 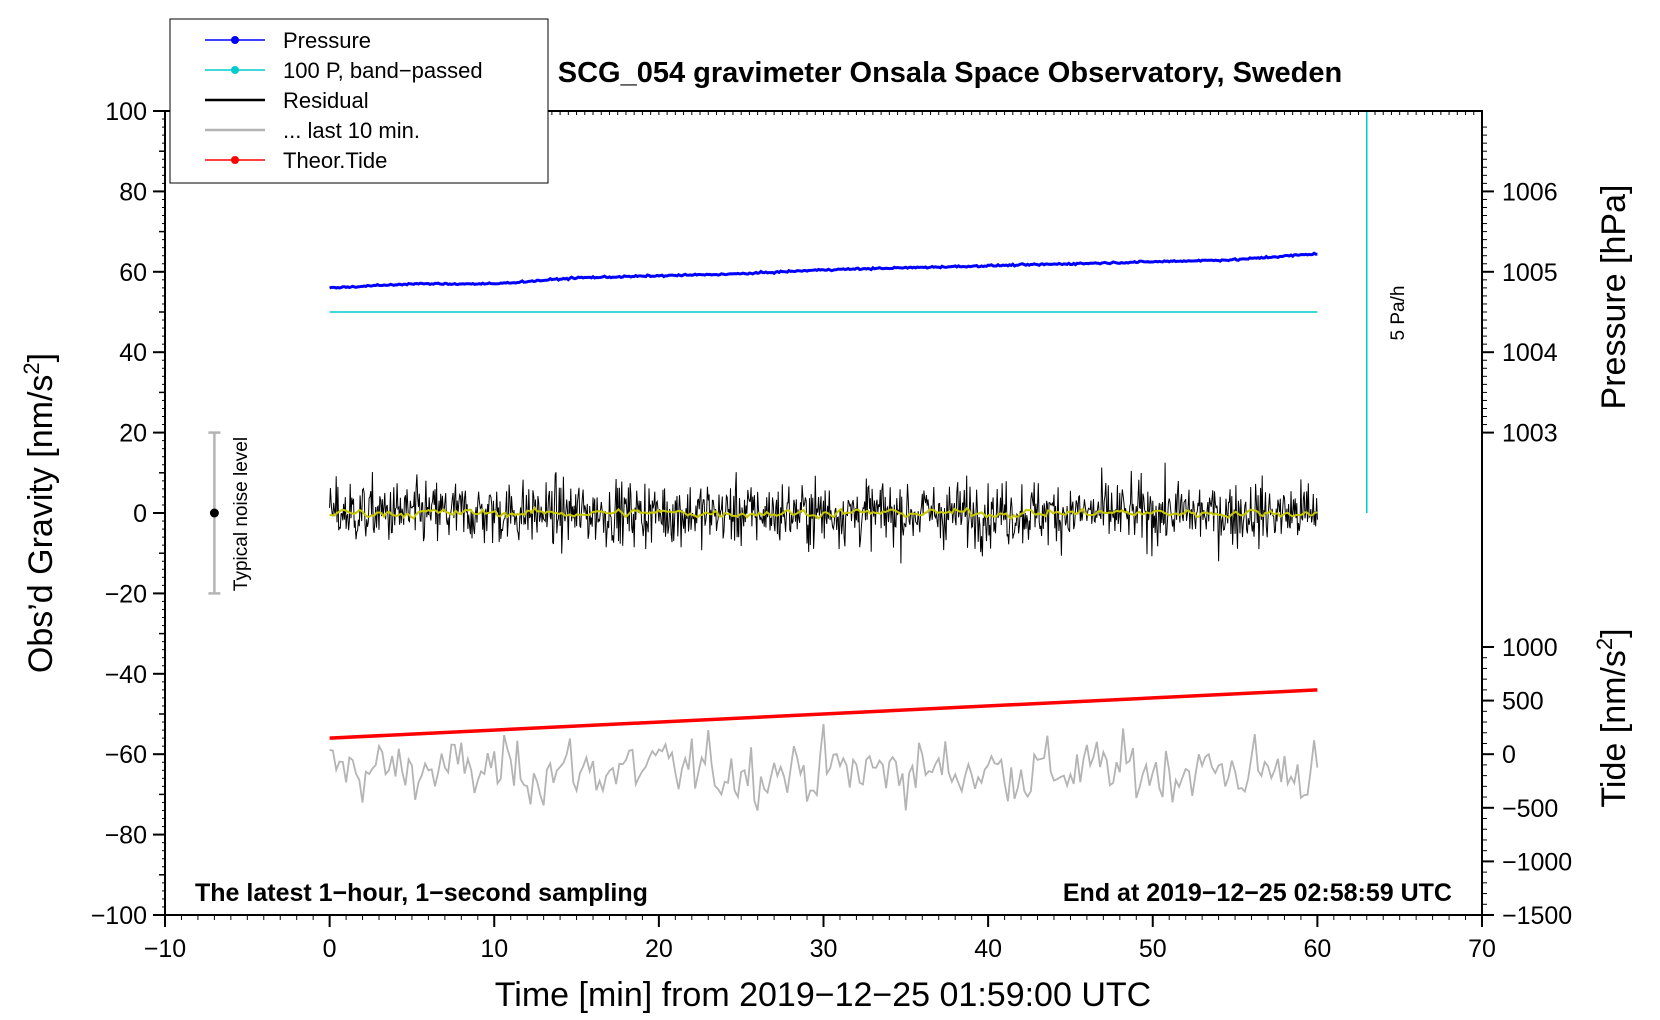 I want to click on residual-series, so click(x=823, y=513).